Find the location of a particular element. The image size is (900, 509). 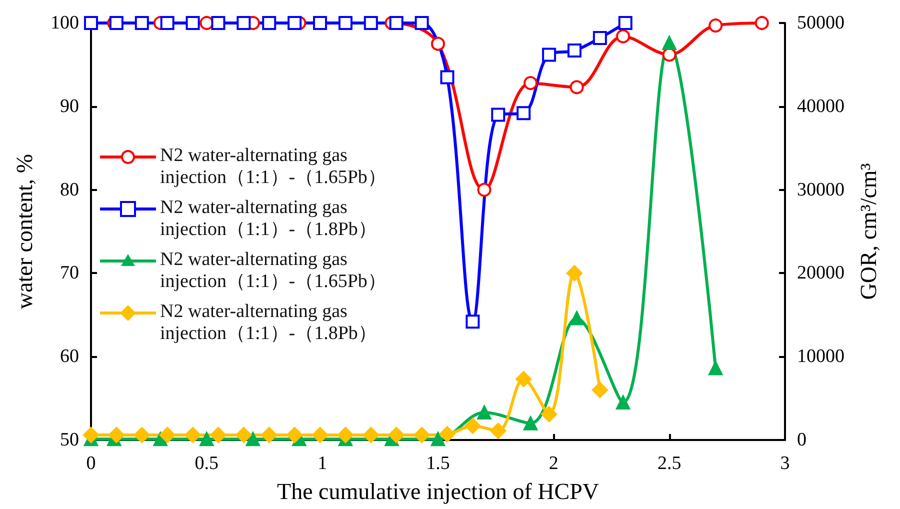

x-tick-label: 2.5 is located at coordinates (669, 463).